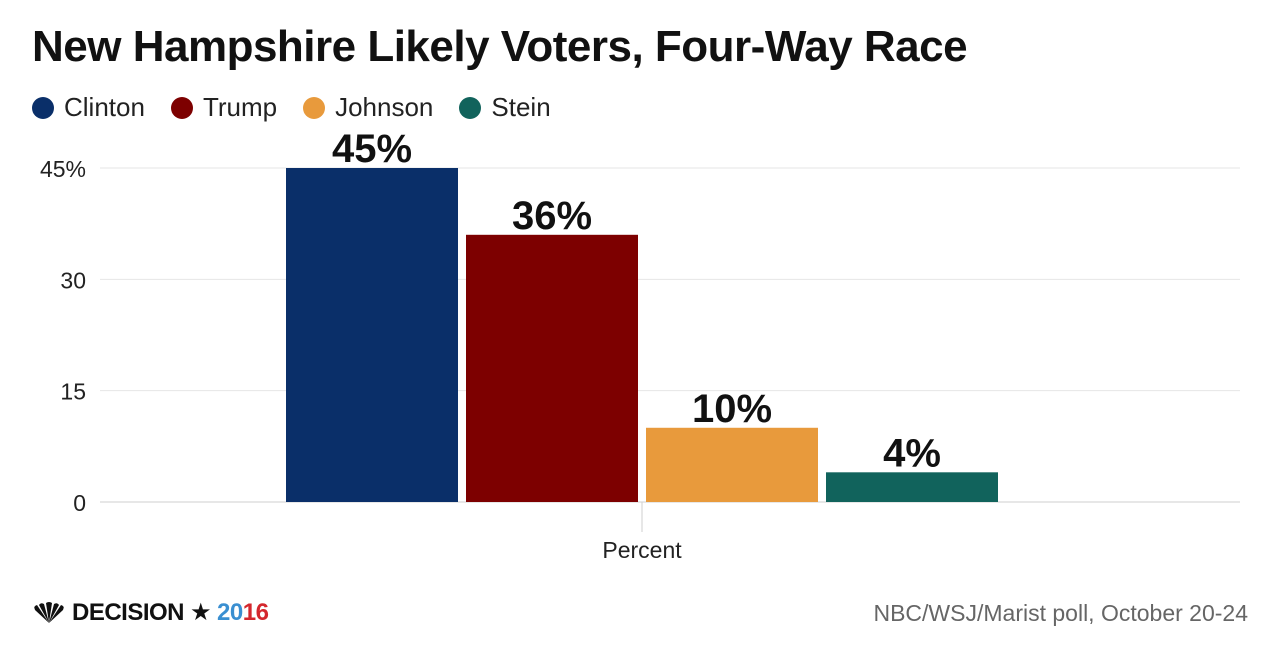 The width and height of the screenshot is (1280, 672). I want to click on y-tick-label-45: 45%, so click(63, 169).